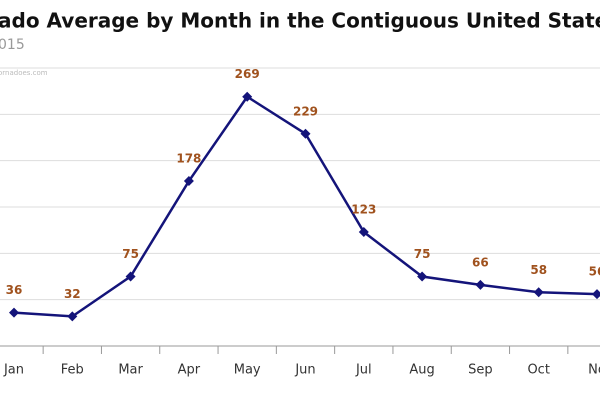 The height and width of the screenshot is (400, 600). What do you see at coordinates (14, 290) in the screenshot?
I see `data-label: 36` at bounding box center [14, 290].